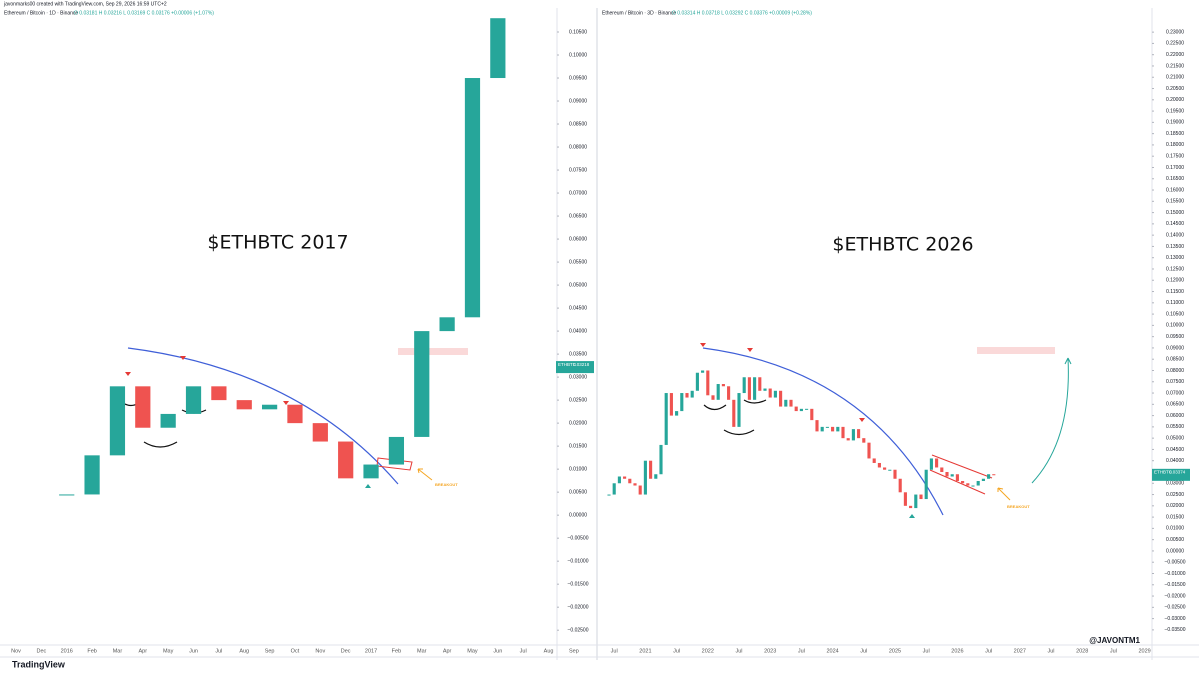 This screenshot has height=675, width=1199. I want to click on x-tick-label: 2017, so click(371, 651).